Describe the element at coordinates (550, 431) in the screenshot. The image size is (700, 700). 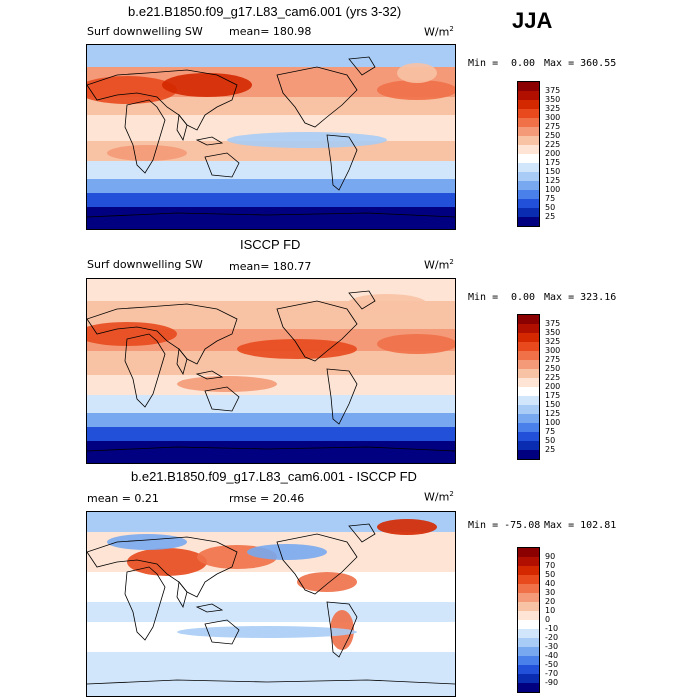
I see `colorbar-tick-label: 75` at that location.